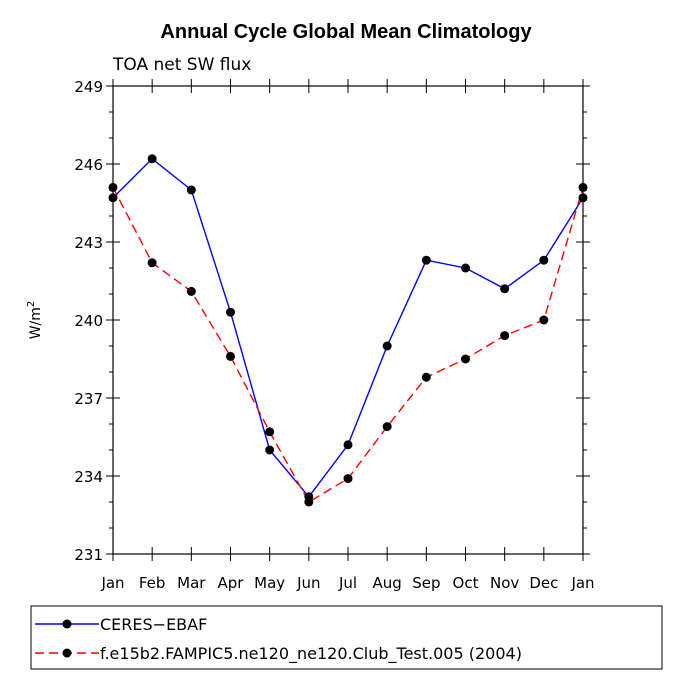 This screenshot has height=689, width=689. I want to click on legend-box, so click(346, 637).